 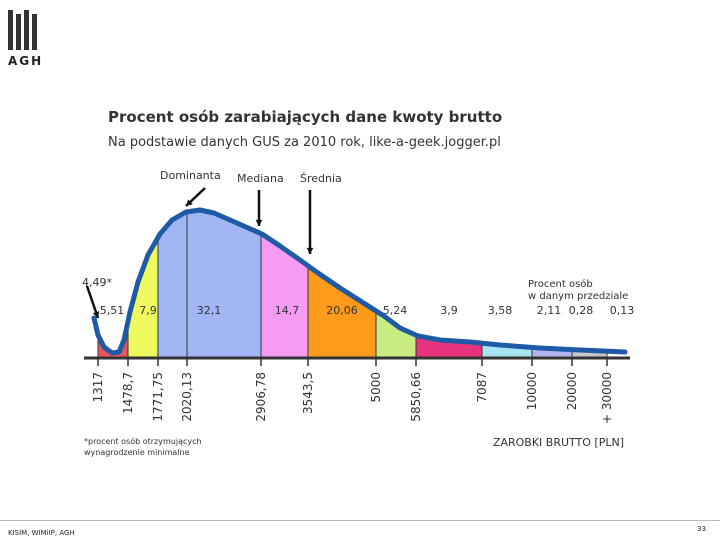 What do you see at coordinates (376, 387) in the screenshot?
I see `x-tick-label: 5000` at bounding box center [376, 387].